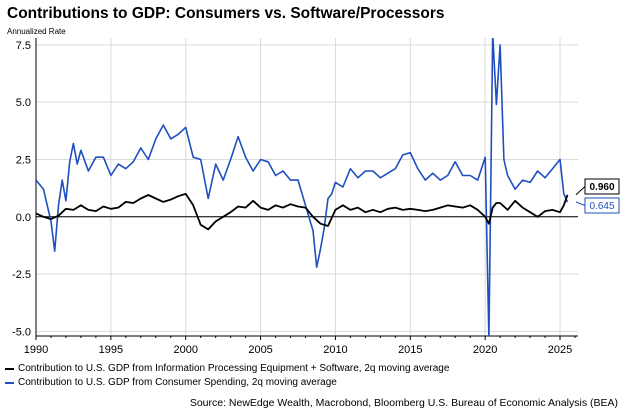  What do you see at coordinates (597, 196) in the screenshot?
I see `end-value-labels: 0.960 0.645` at bounding box center [597, 196].